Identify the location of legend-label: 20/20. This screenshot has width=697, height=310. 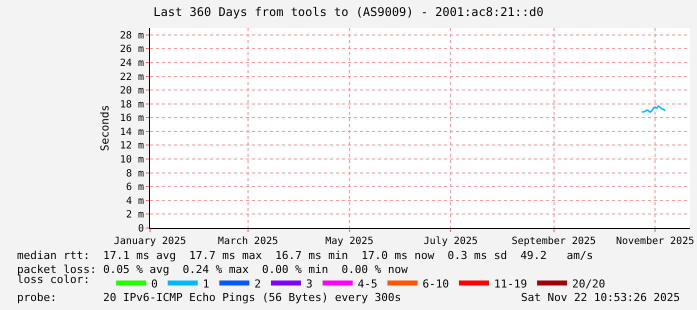
(589, 283).